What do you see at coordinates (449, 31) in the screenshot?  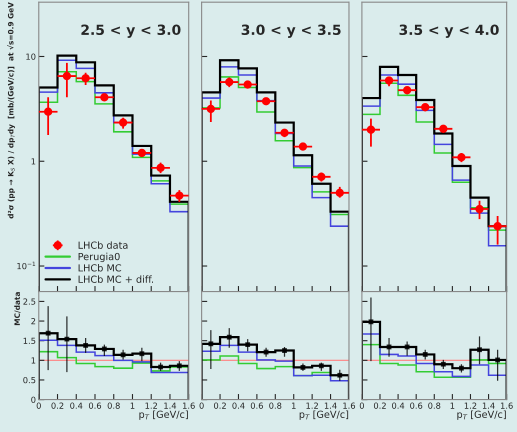 I see `annotation: 3.5 < y < 4.0` at bounding box center [449, 31].